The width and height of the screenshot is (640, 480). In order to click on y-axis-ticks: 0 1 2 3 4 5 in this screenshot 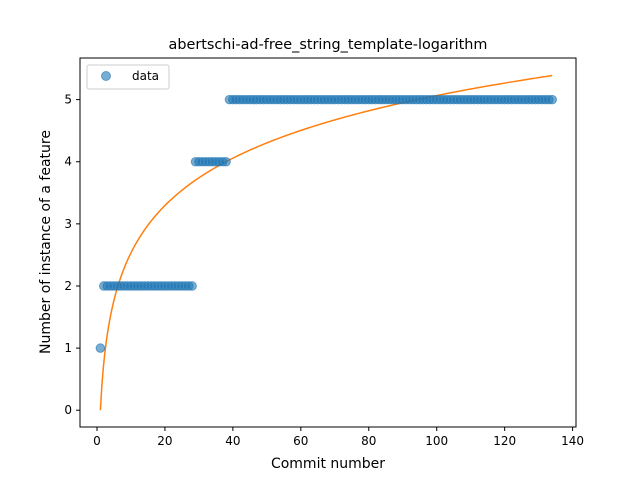, I will do `click(72, 255)`.